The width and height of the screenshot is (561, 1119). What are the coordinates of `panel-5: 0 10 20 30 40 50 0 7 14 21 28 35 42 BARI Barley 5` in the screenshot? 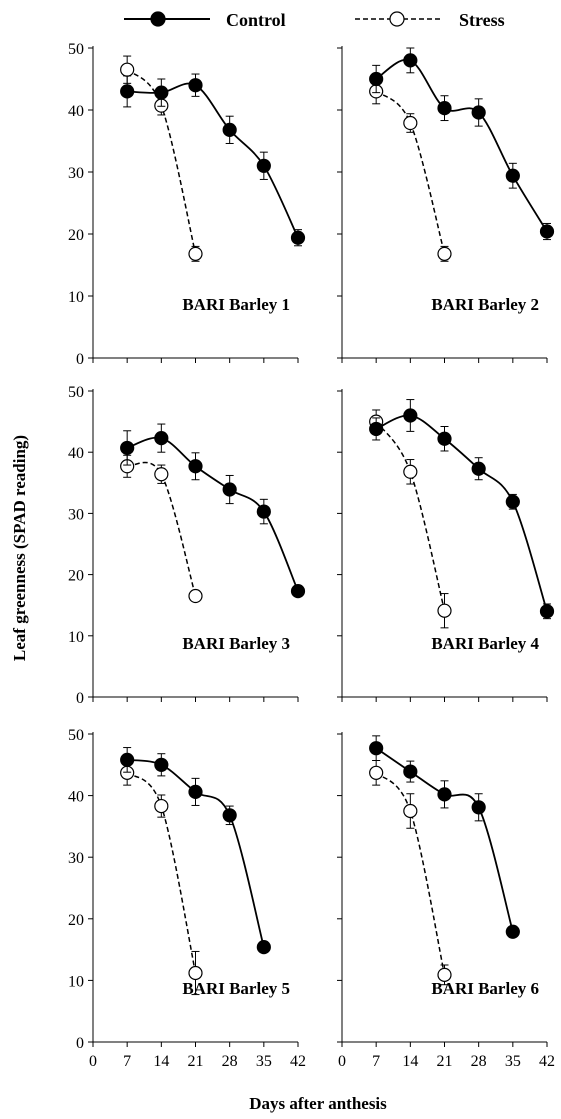 It's located at (187, 898).